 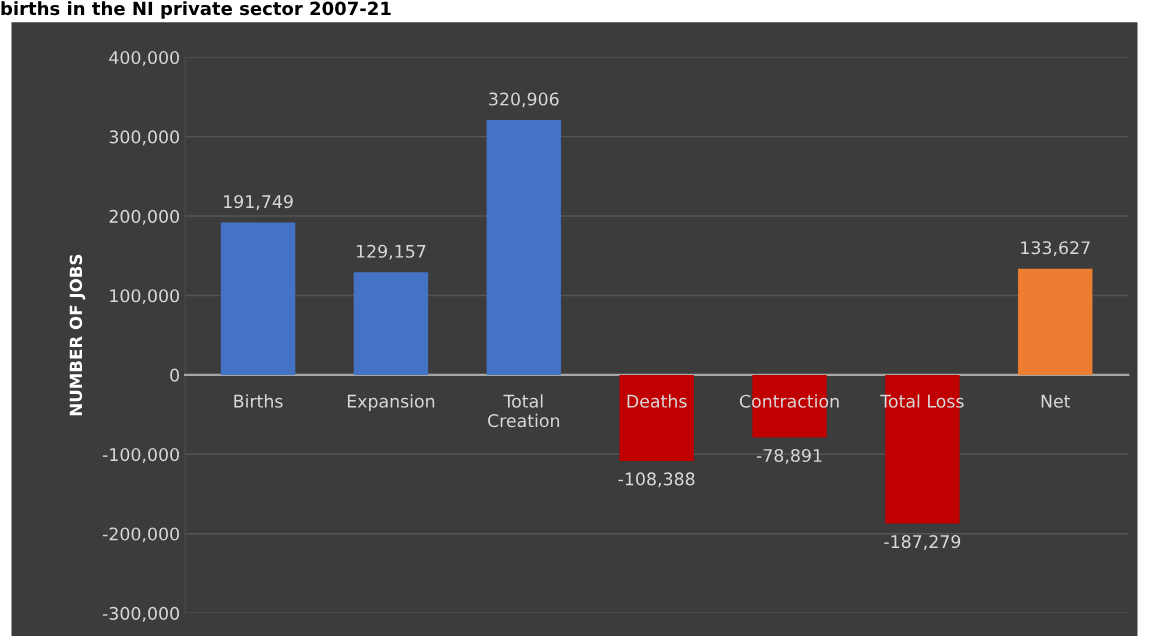 I want to click on data-label: -108,388, so click(x=656, y=480).